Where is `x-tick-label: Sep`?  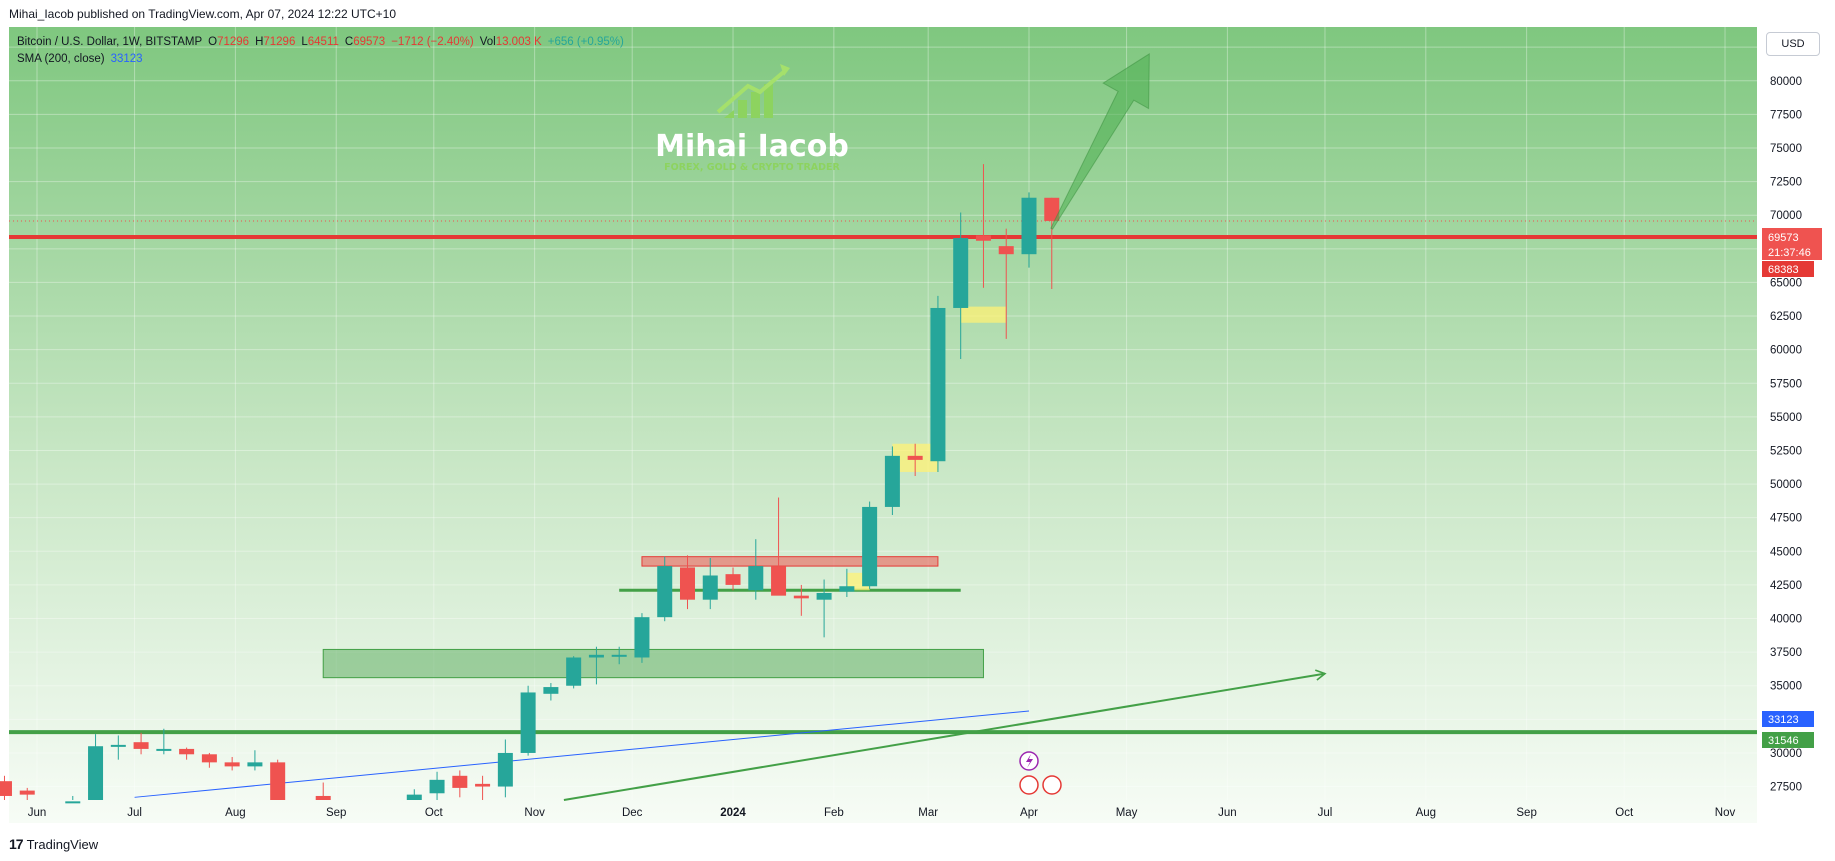 x-tick-label: Sep is located at coordinates (1526, 813).